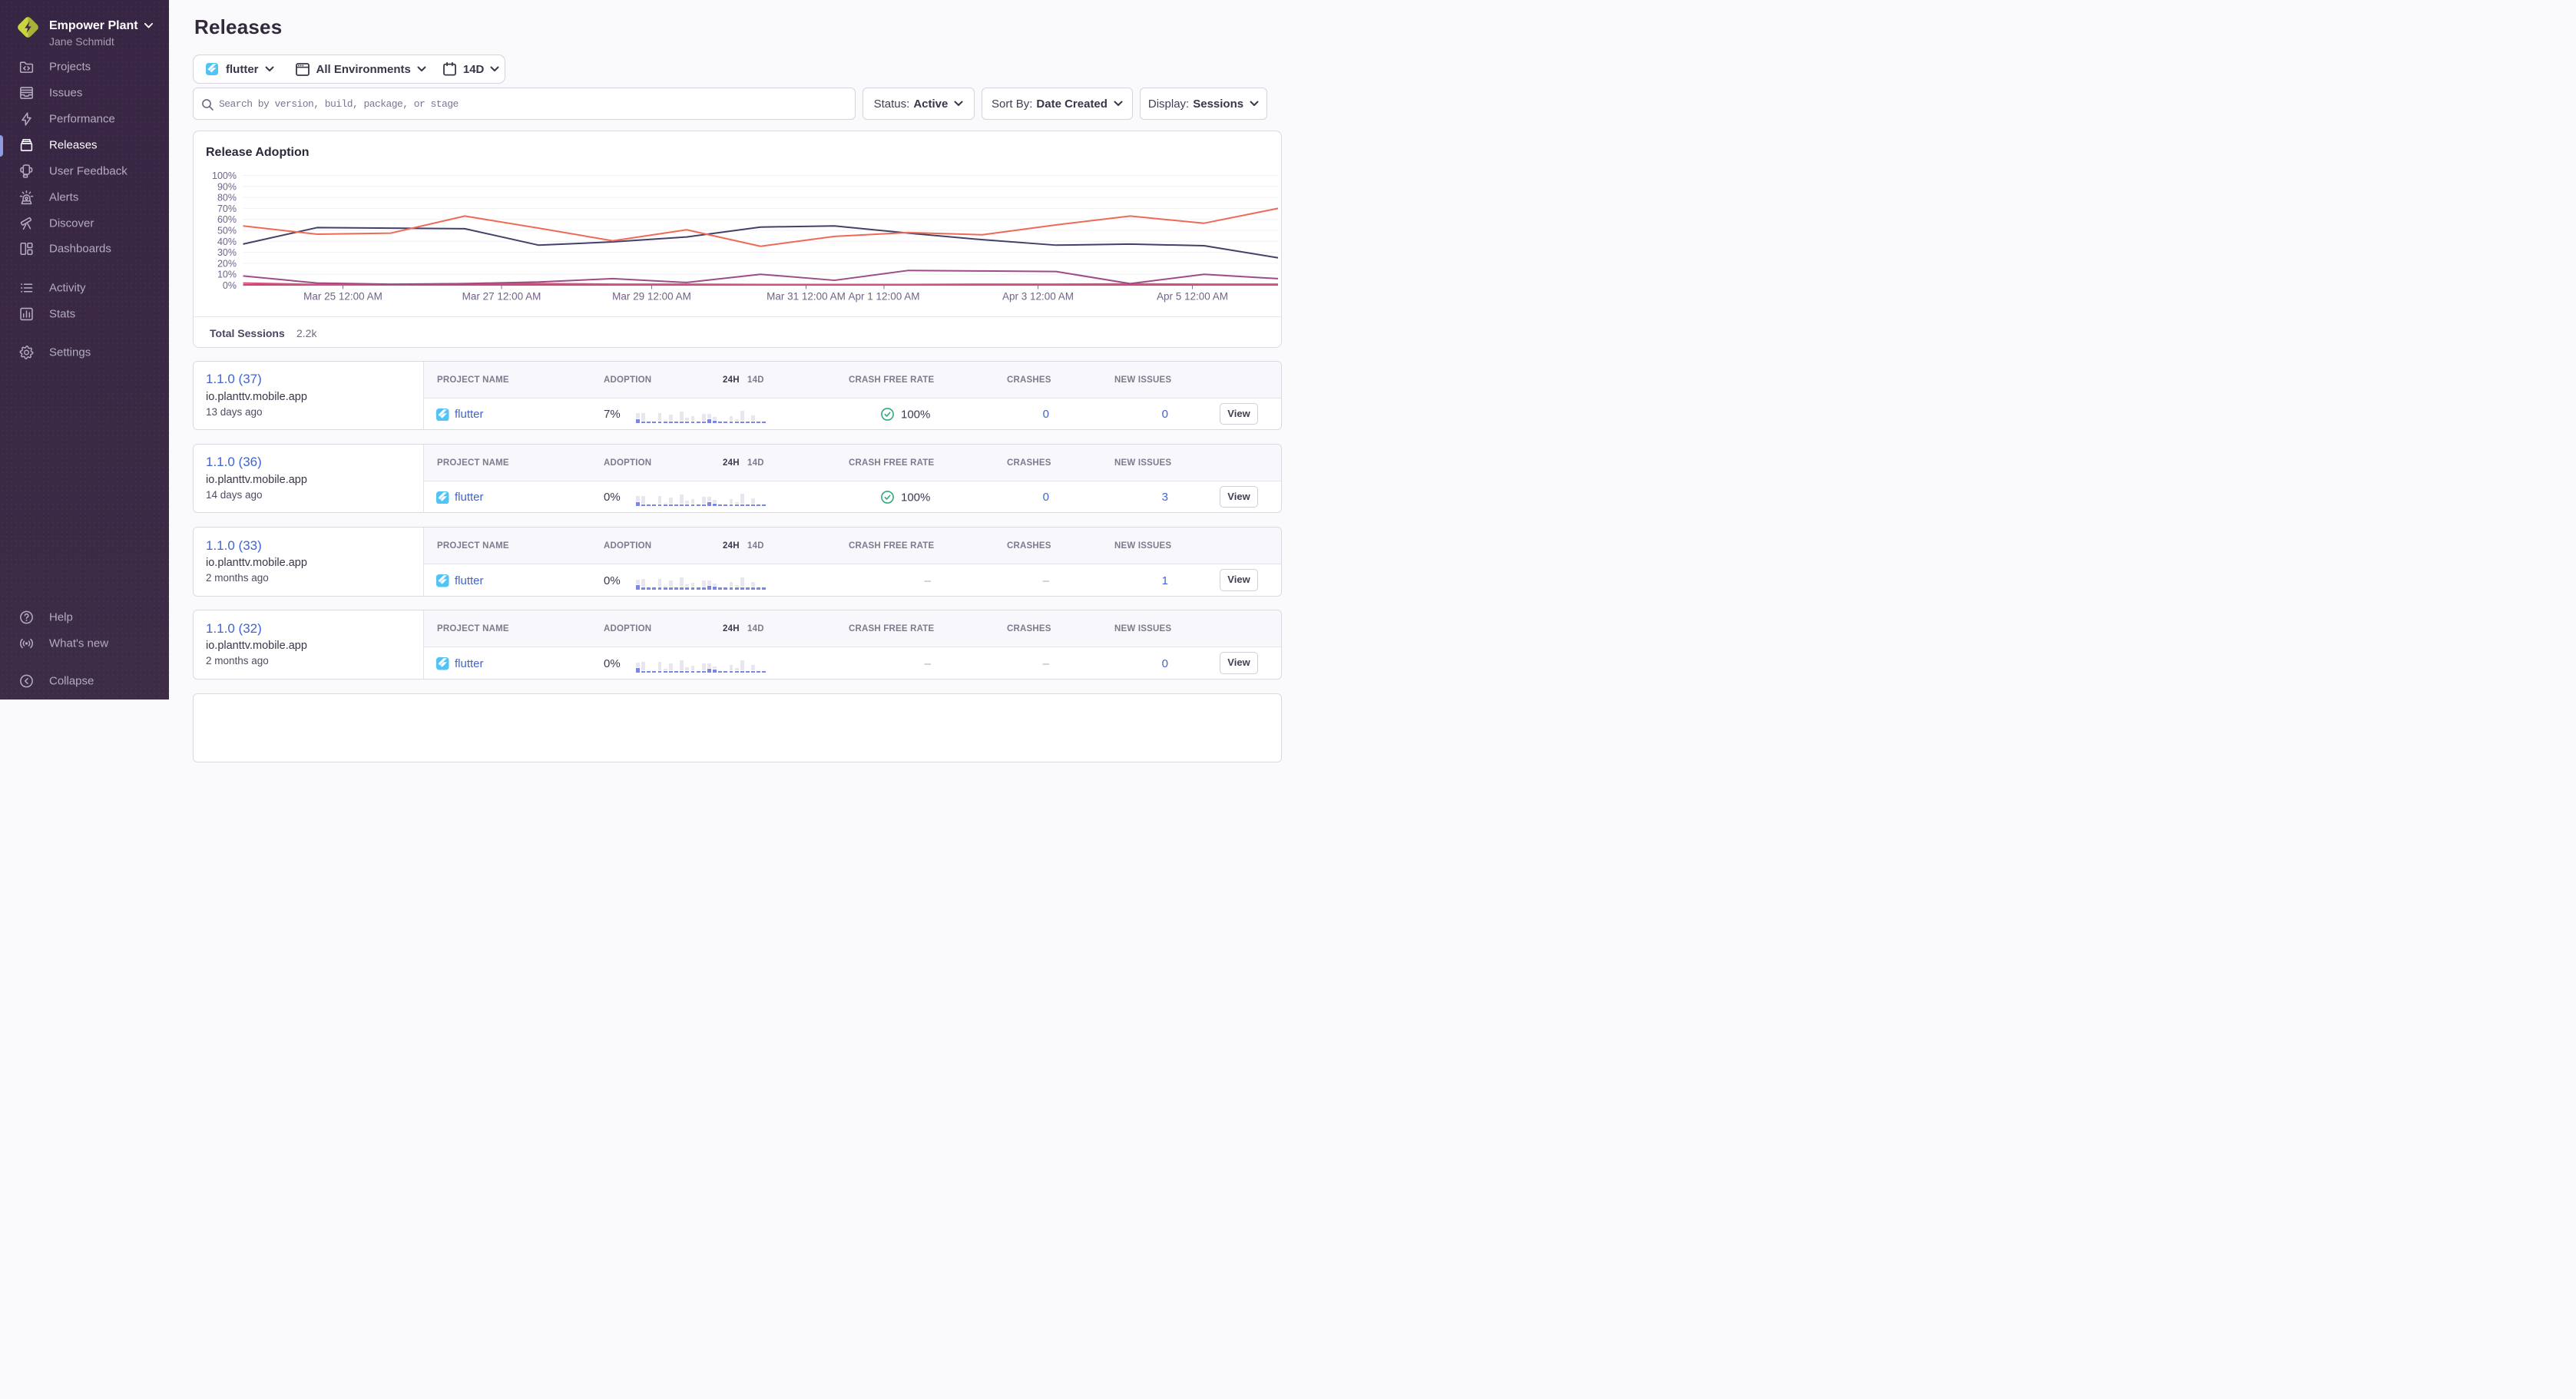 The image size is (2576, 1399). What do you see at coordinates (227, 242) in the screenshot?
I see `svg-text: 40%` at bounding box center [227, 242].